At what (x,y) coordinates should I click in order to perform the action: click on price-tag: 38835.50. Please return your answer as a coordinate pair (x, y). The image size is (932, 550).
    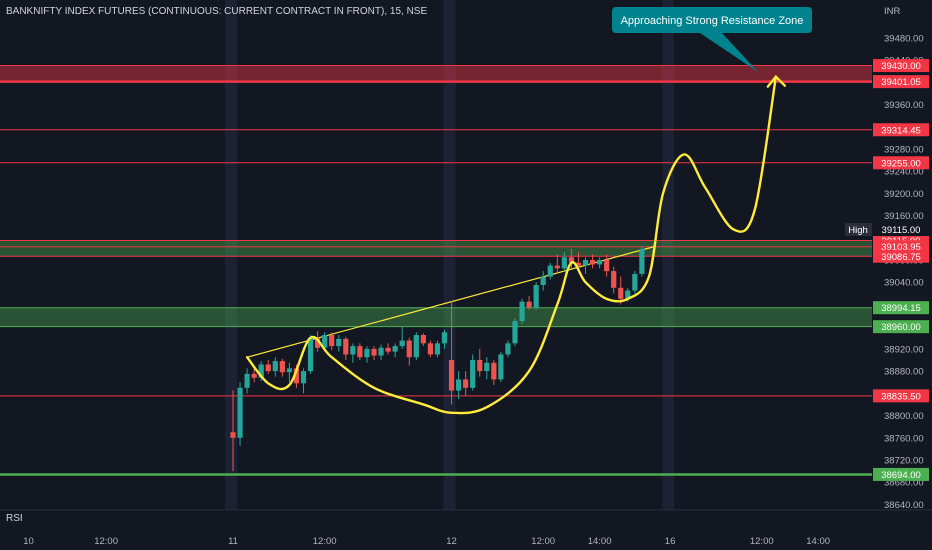
    Looking at the image, I should click on (901, 396).